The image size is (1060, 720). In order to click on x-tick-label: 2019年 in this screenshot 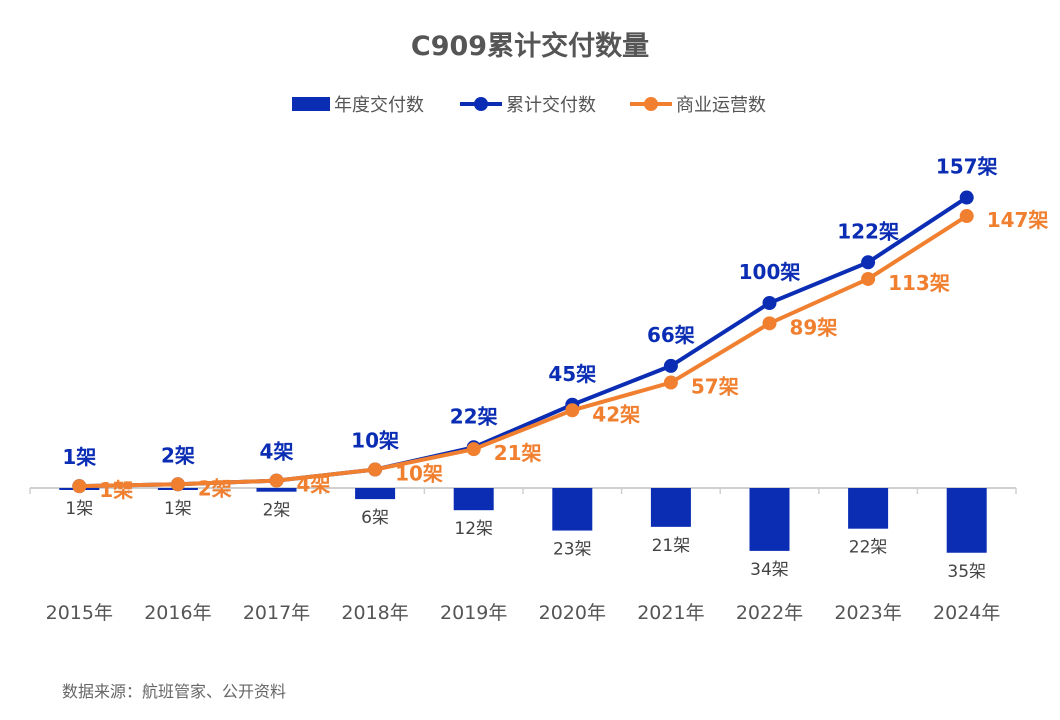, I will do `click(473, 613)`.